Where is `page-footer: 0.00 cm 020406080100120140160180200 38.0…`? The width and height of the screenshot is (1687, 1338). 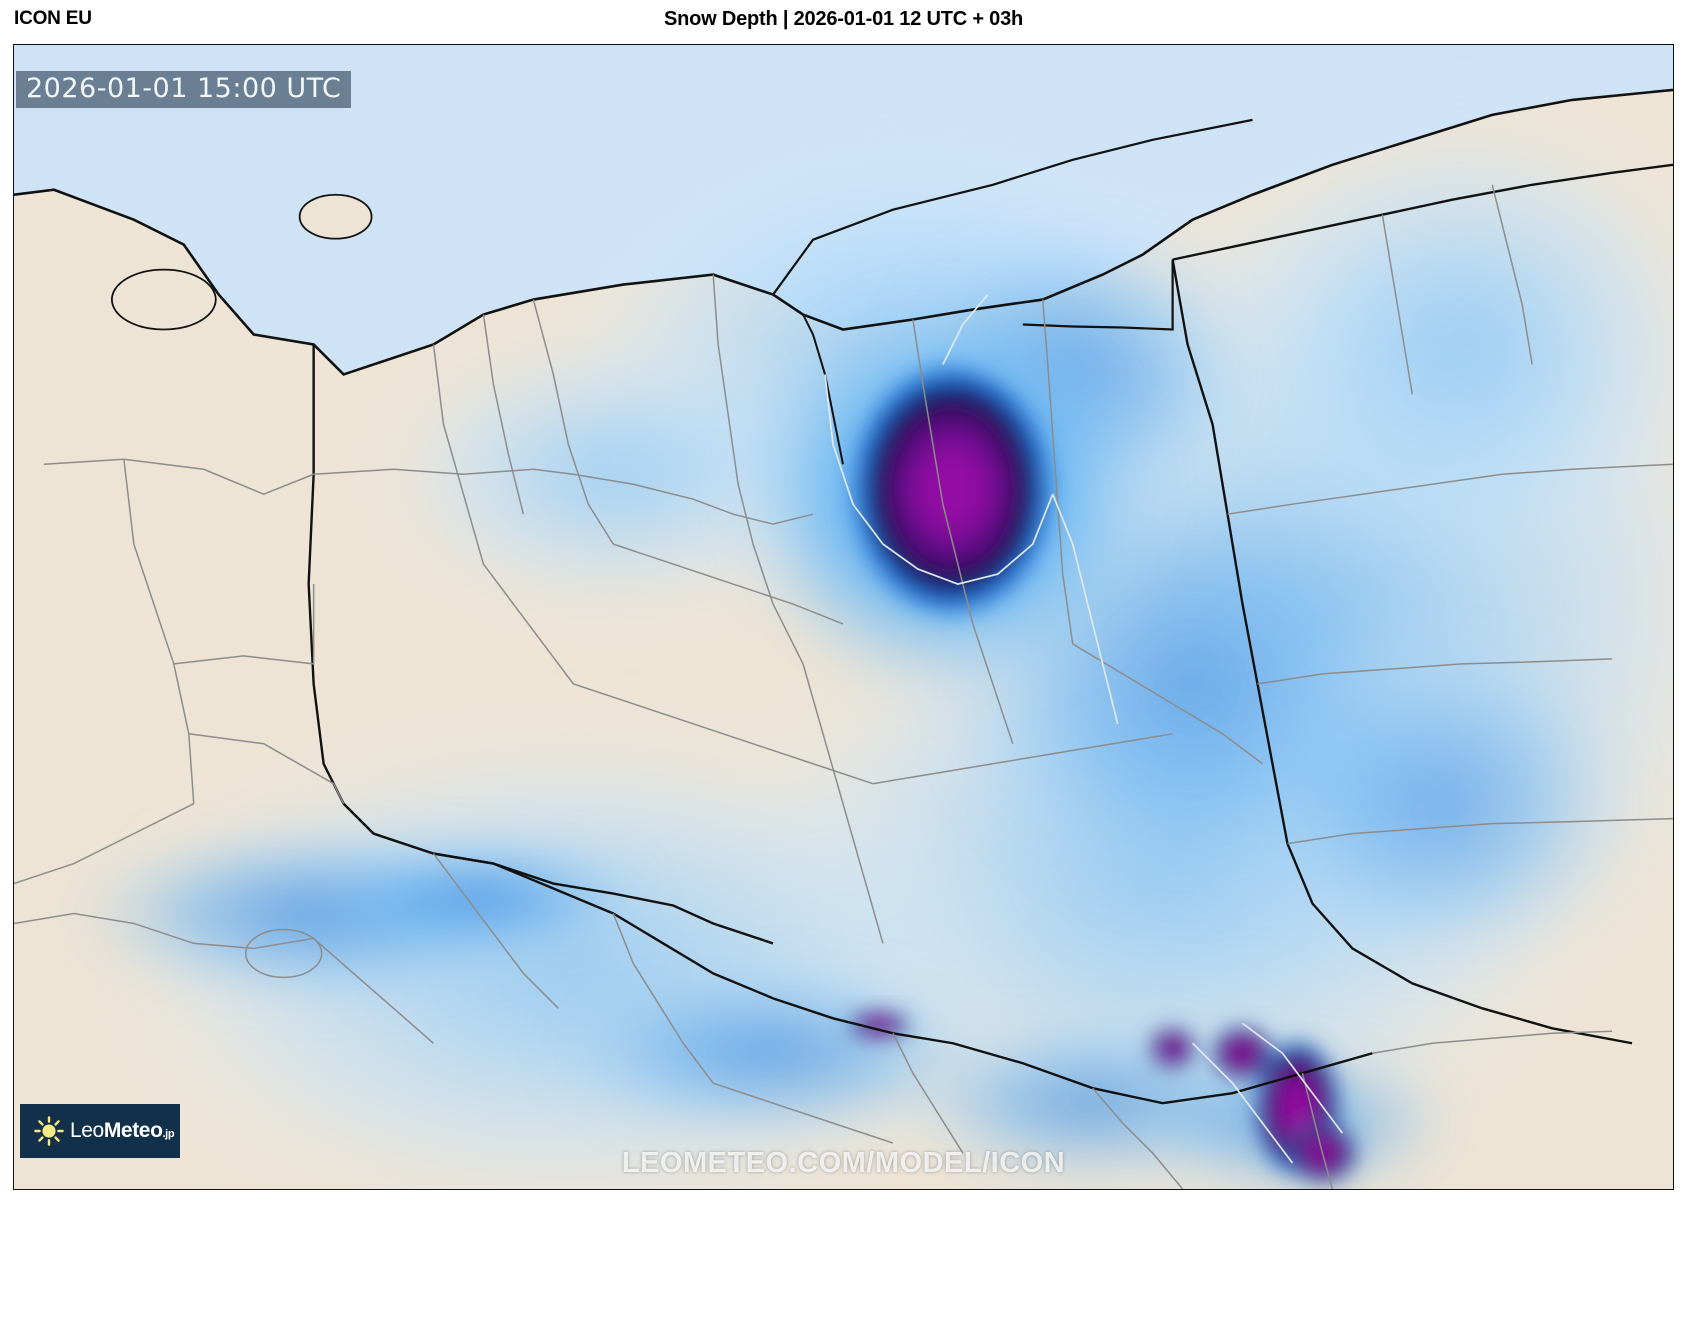 page-footer: 0.00 cm 020406080100120140160180200 38.0… is located at coordinates (843, 1264).